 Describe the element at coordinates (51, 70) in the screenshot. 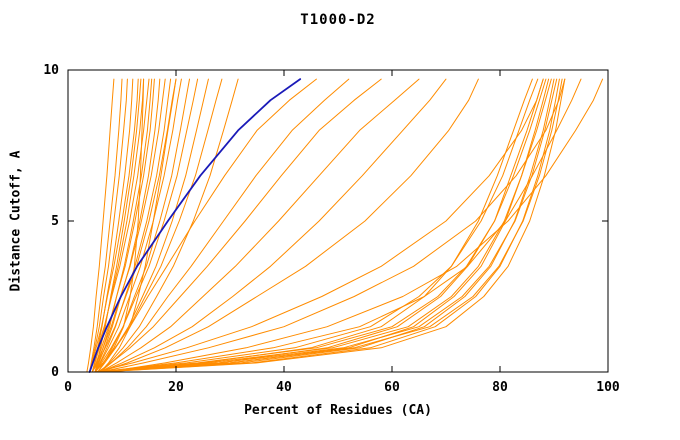

I see `svg-text: 10` at that location.